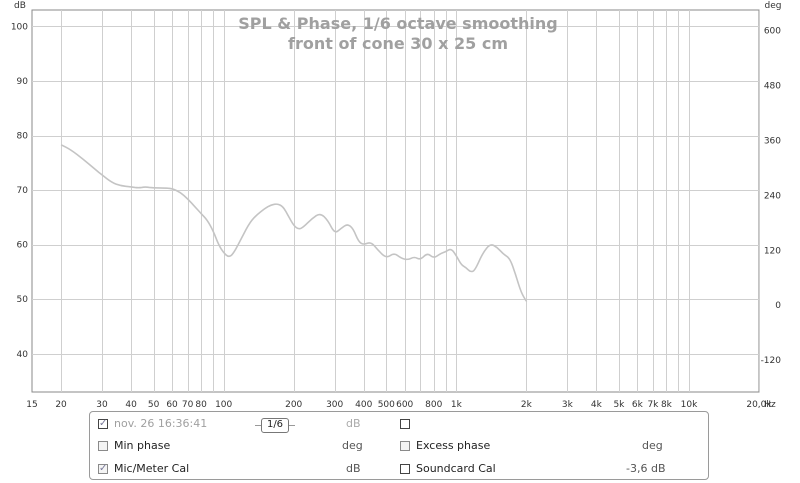 The width and height of the screenshot is (800, 483). What do you see at coordinates (405, 446) in the screenshot?
I see `excess-phase-checkbox` at bounding box center [405, 446].